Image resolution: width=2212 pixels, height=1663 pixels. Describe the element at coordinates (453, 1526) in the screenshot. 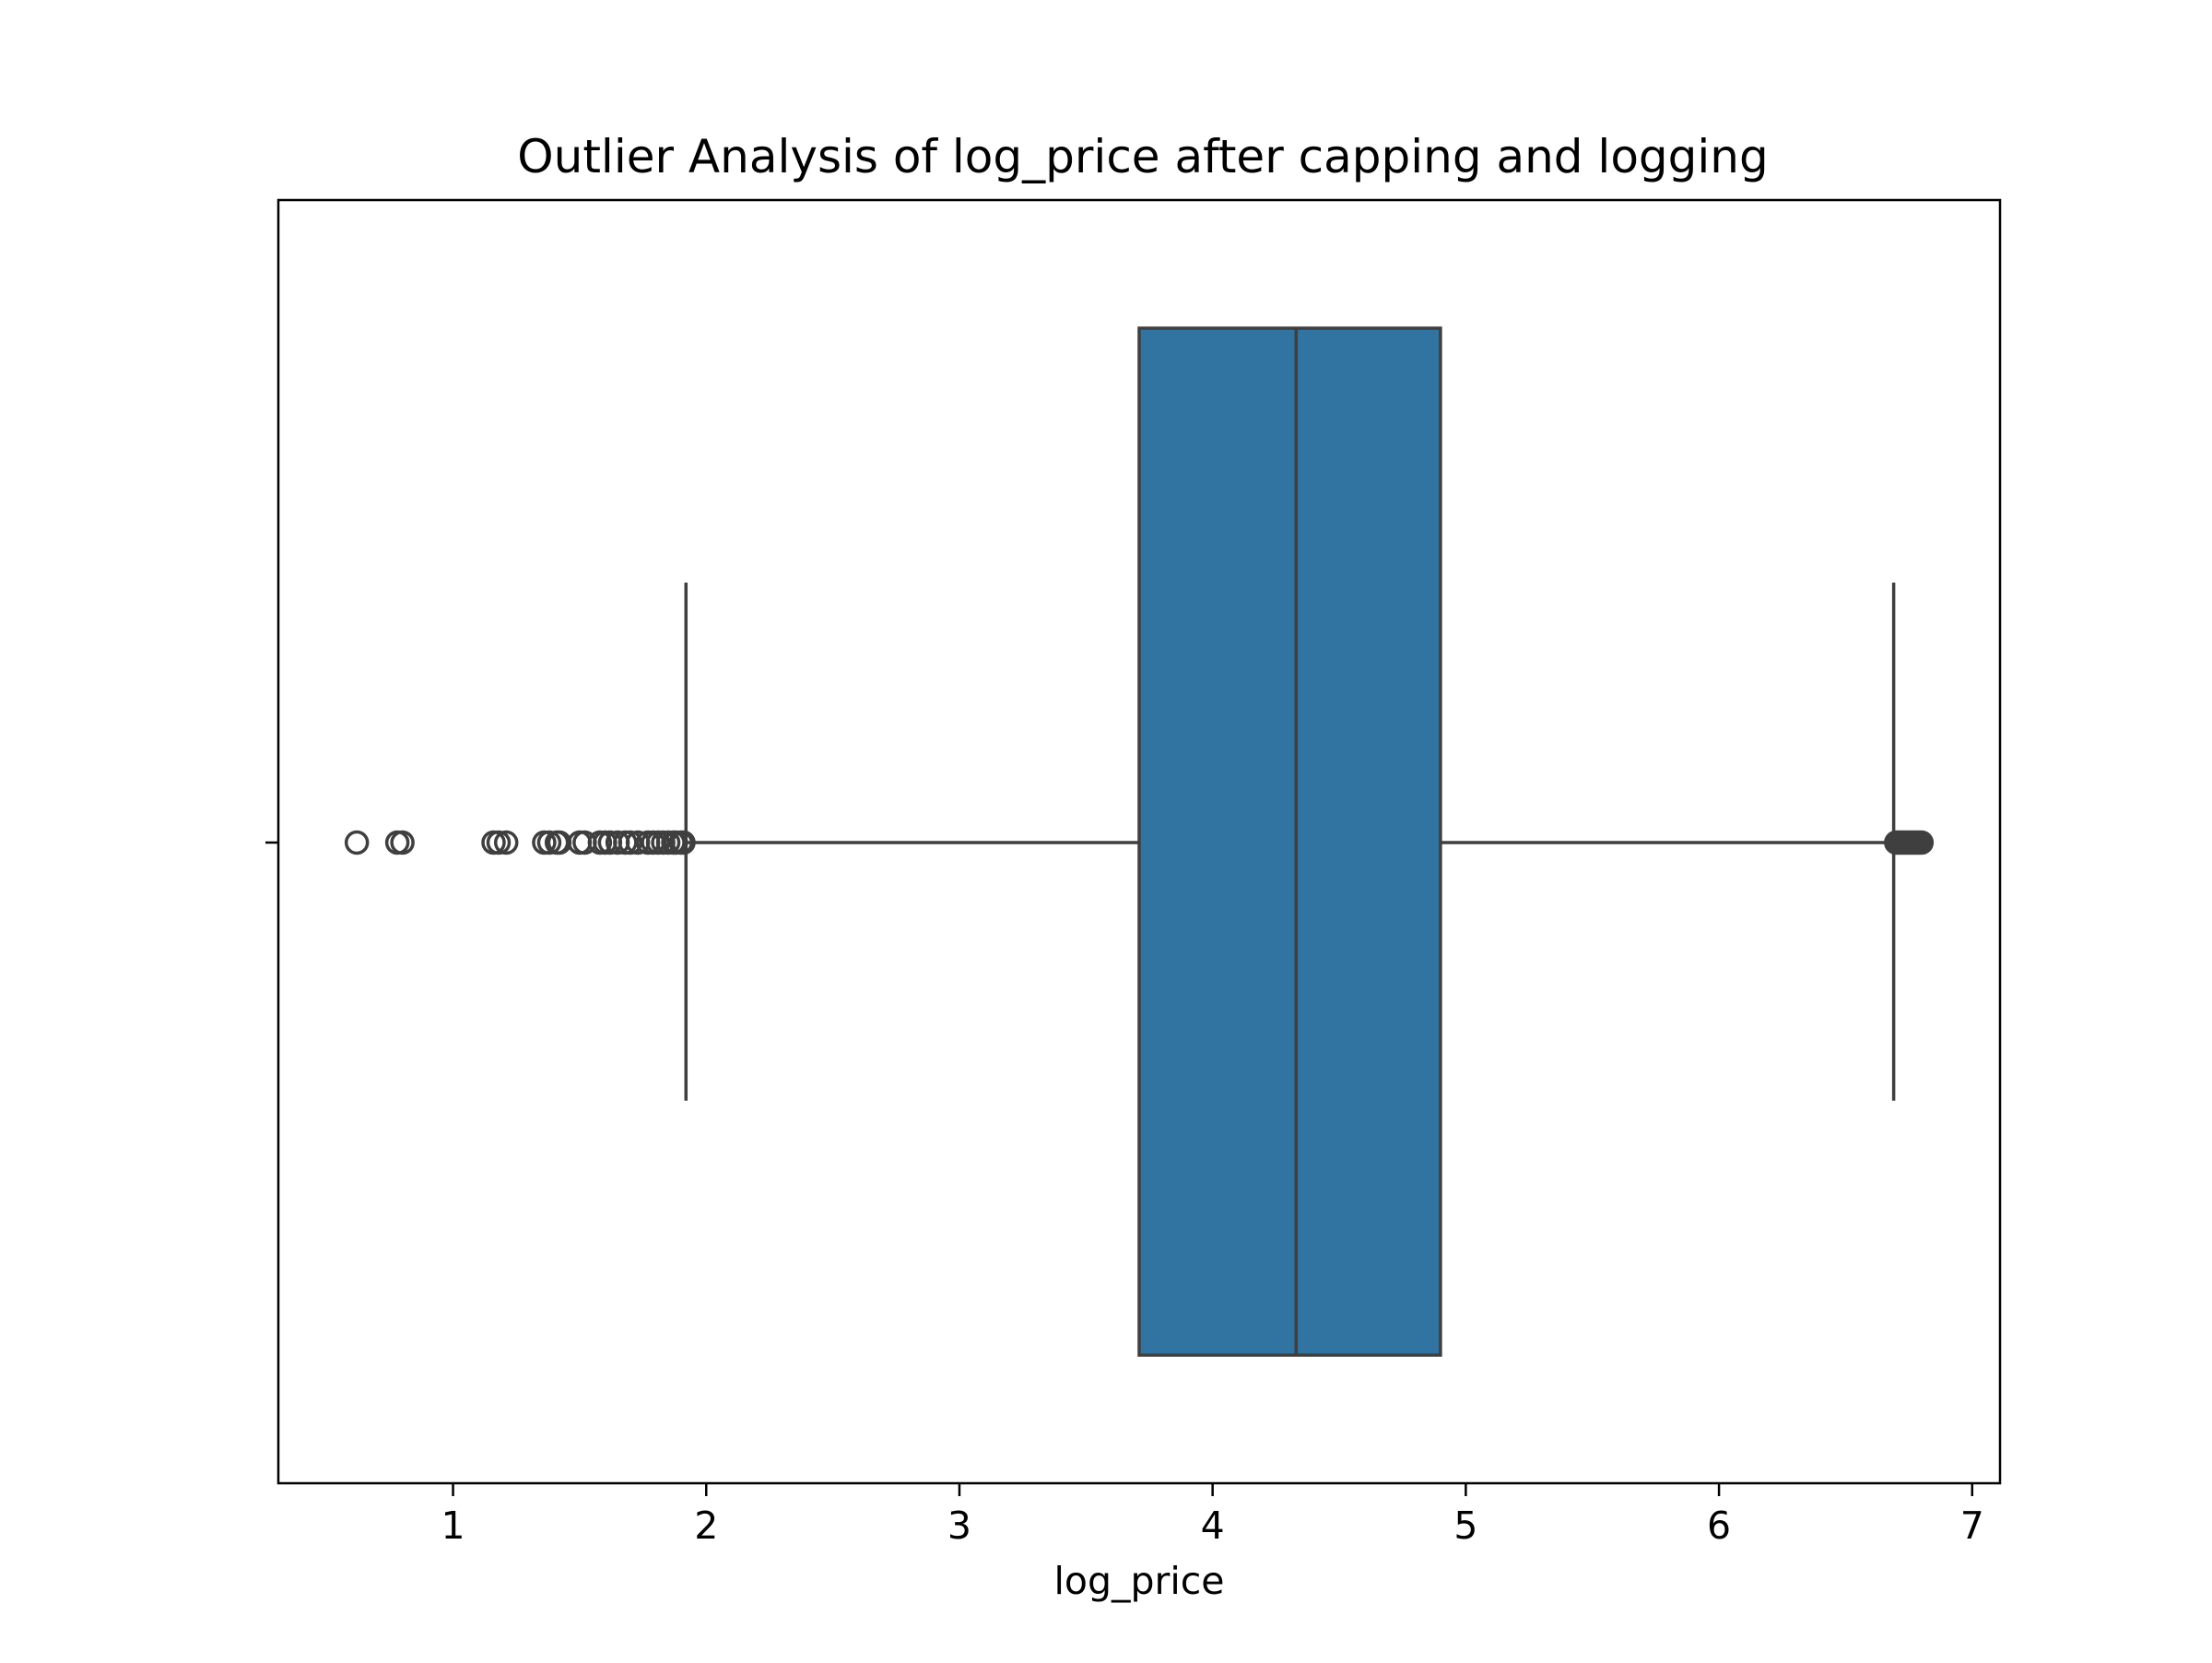

I see `x-tick-label: 1` at that location.